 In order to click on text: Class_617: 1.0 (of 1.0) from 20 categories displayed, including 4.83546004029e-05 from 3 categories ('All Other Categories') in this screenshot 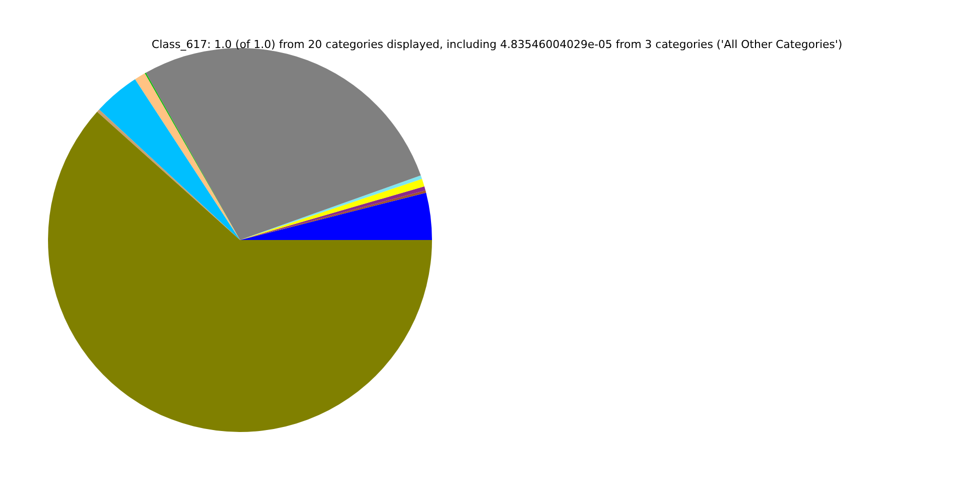, I will do `click(497, 44)`.